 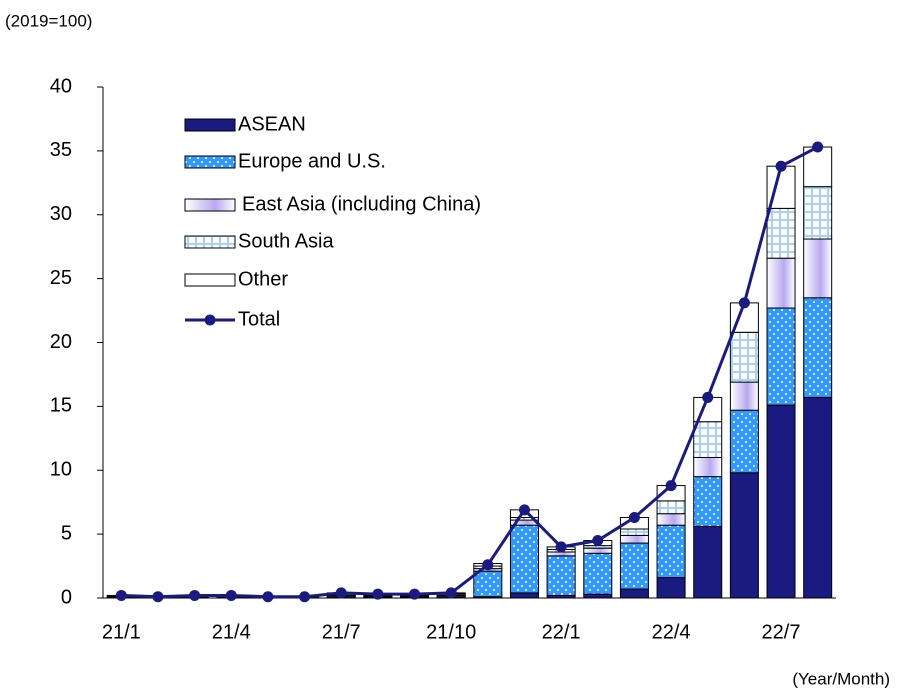 What do you see at coordinates (48, 20) in the screenshot?
I see `subtitle: (2019=100)` at bounding box center [48, 20].